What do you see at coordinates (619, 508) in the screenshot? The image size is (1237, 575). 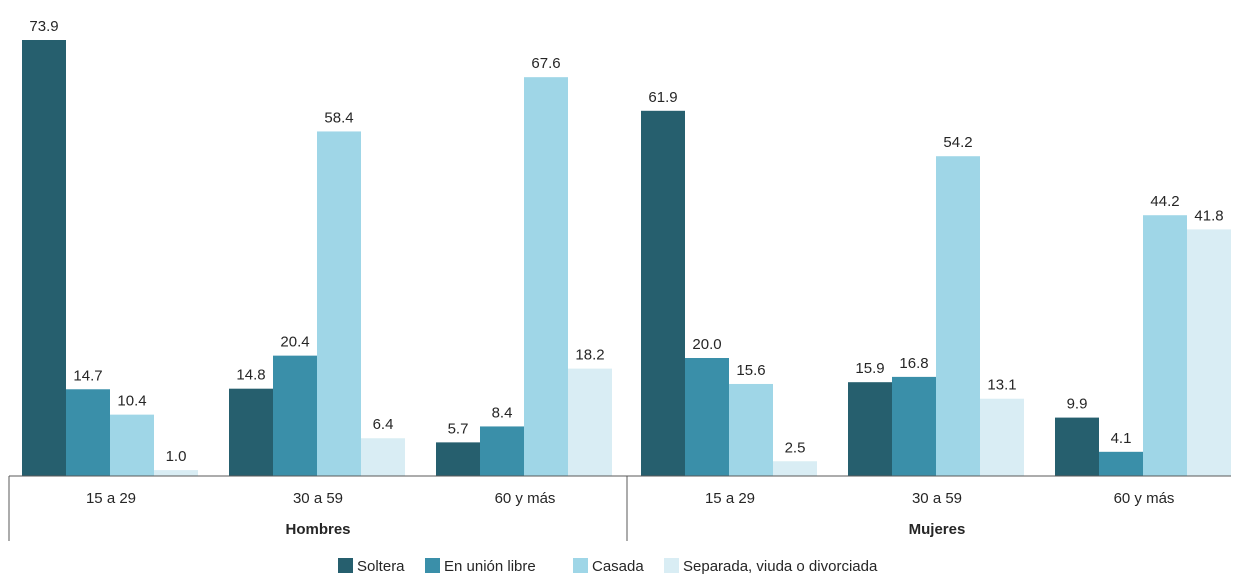 I see `x-axis` at bounding box center [619, 508].